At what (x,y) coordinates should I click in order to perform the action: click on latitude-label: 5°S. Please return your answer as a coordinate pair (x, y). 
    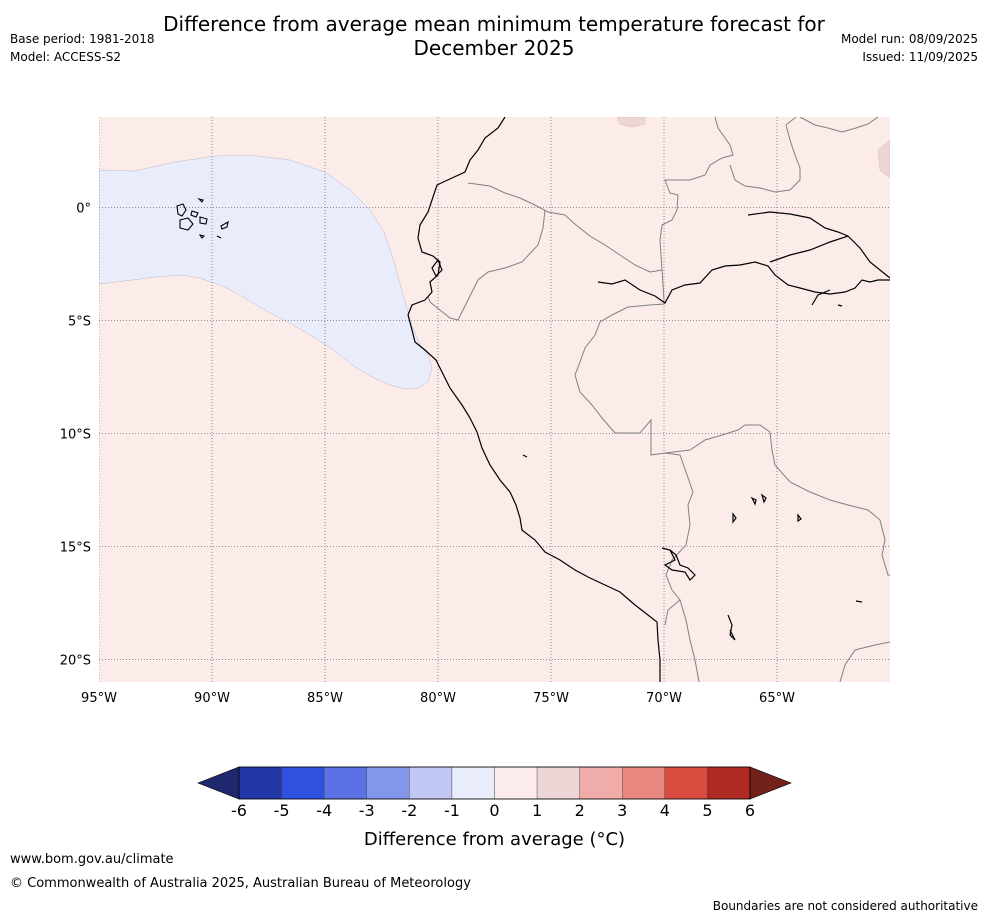
    Looking at the image, I should click on (79, 321).